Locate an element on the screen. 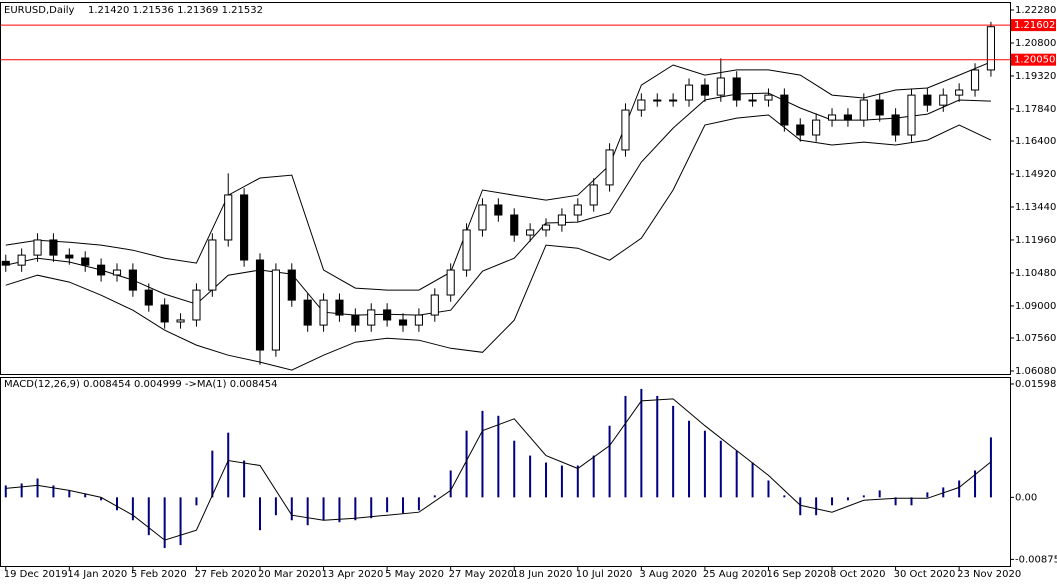  x-tick-label: 27 May 2020 is located at coordinates (481, 574).